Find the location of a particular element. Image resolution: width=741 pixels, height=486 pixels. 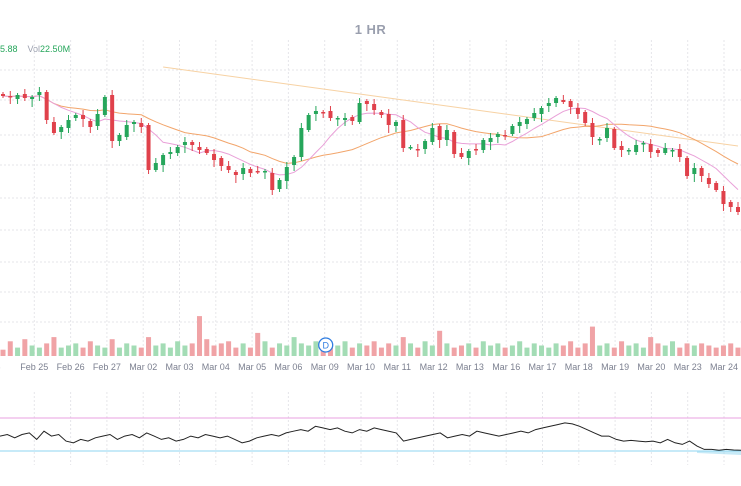

x-axis-label: Mar 16 is located at coordinates (506, 367).